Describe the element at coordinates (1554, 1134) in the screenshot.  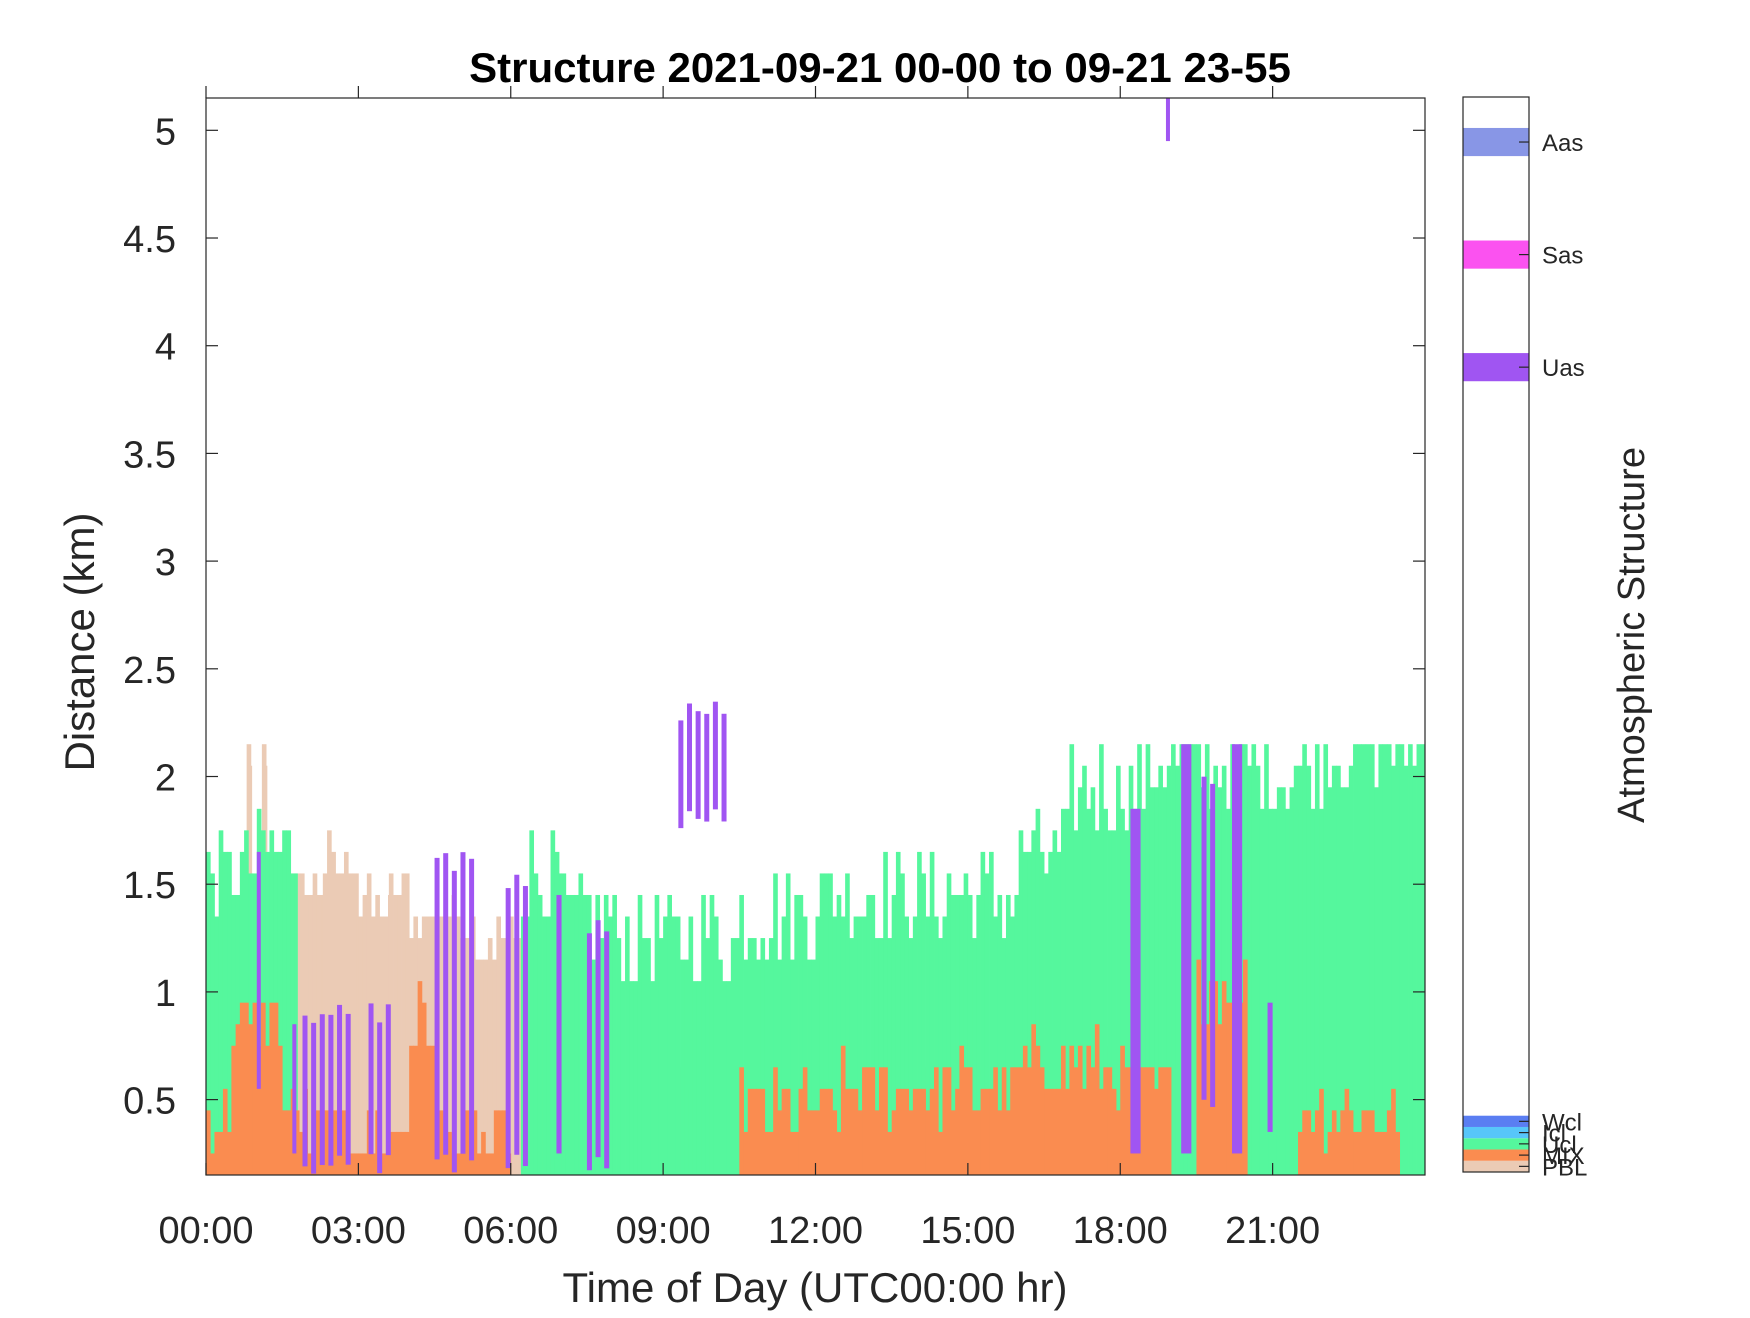
I see `colorbar-tick-label: Icl` at that location.